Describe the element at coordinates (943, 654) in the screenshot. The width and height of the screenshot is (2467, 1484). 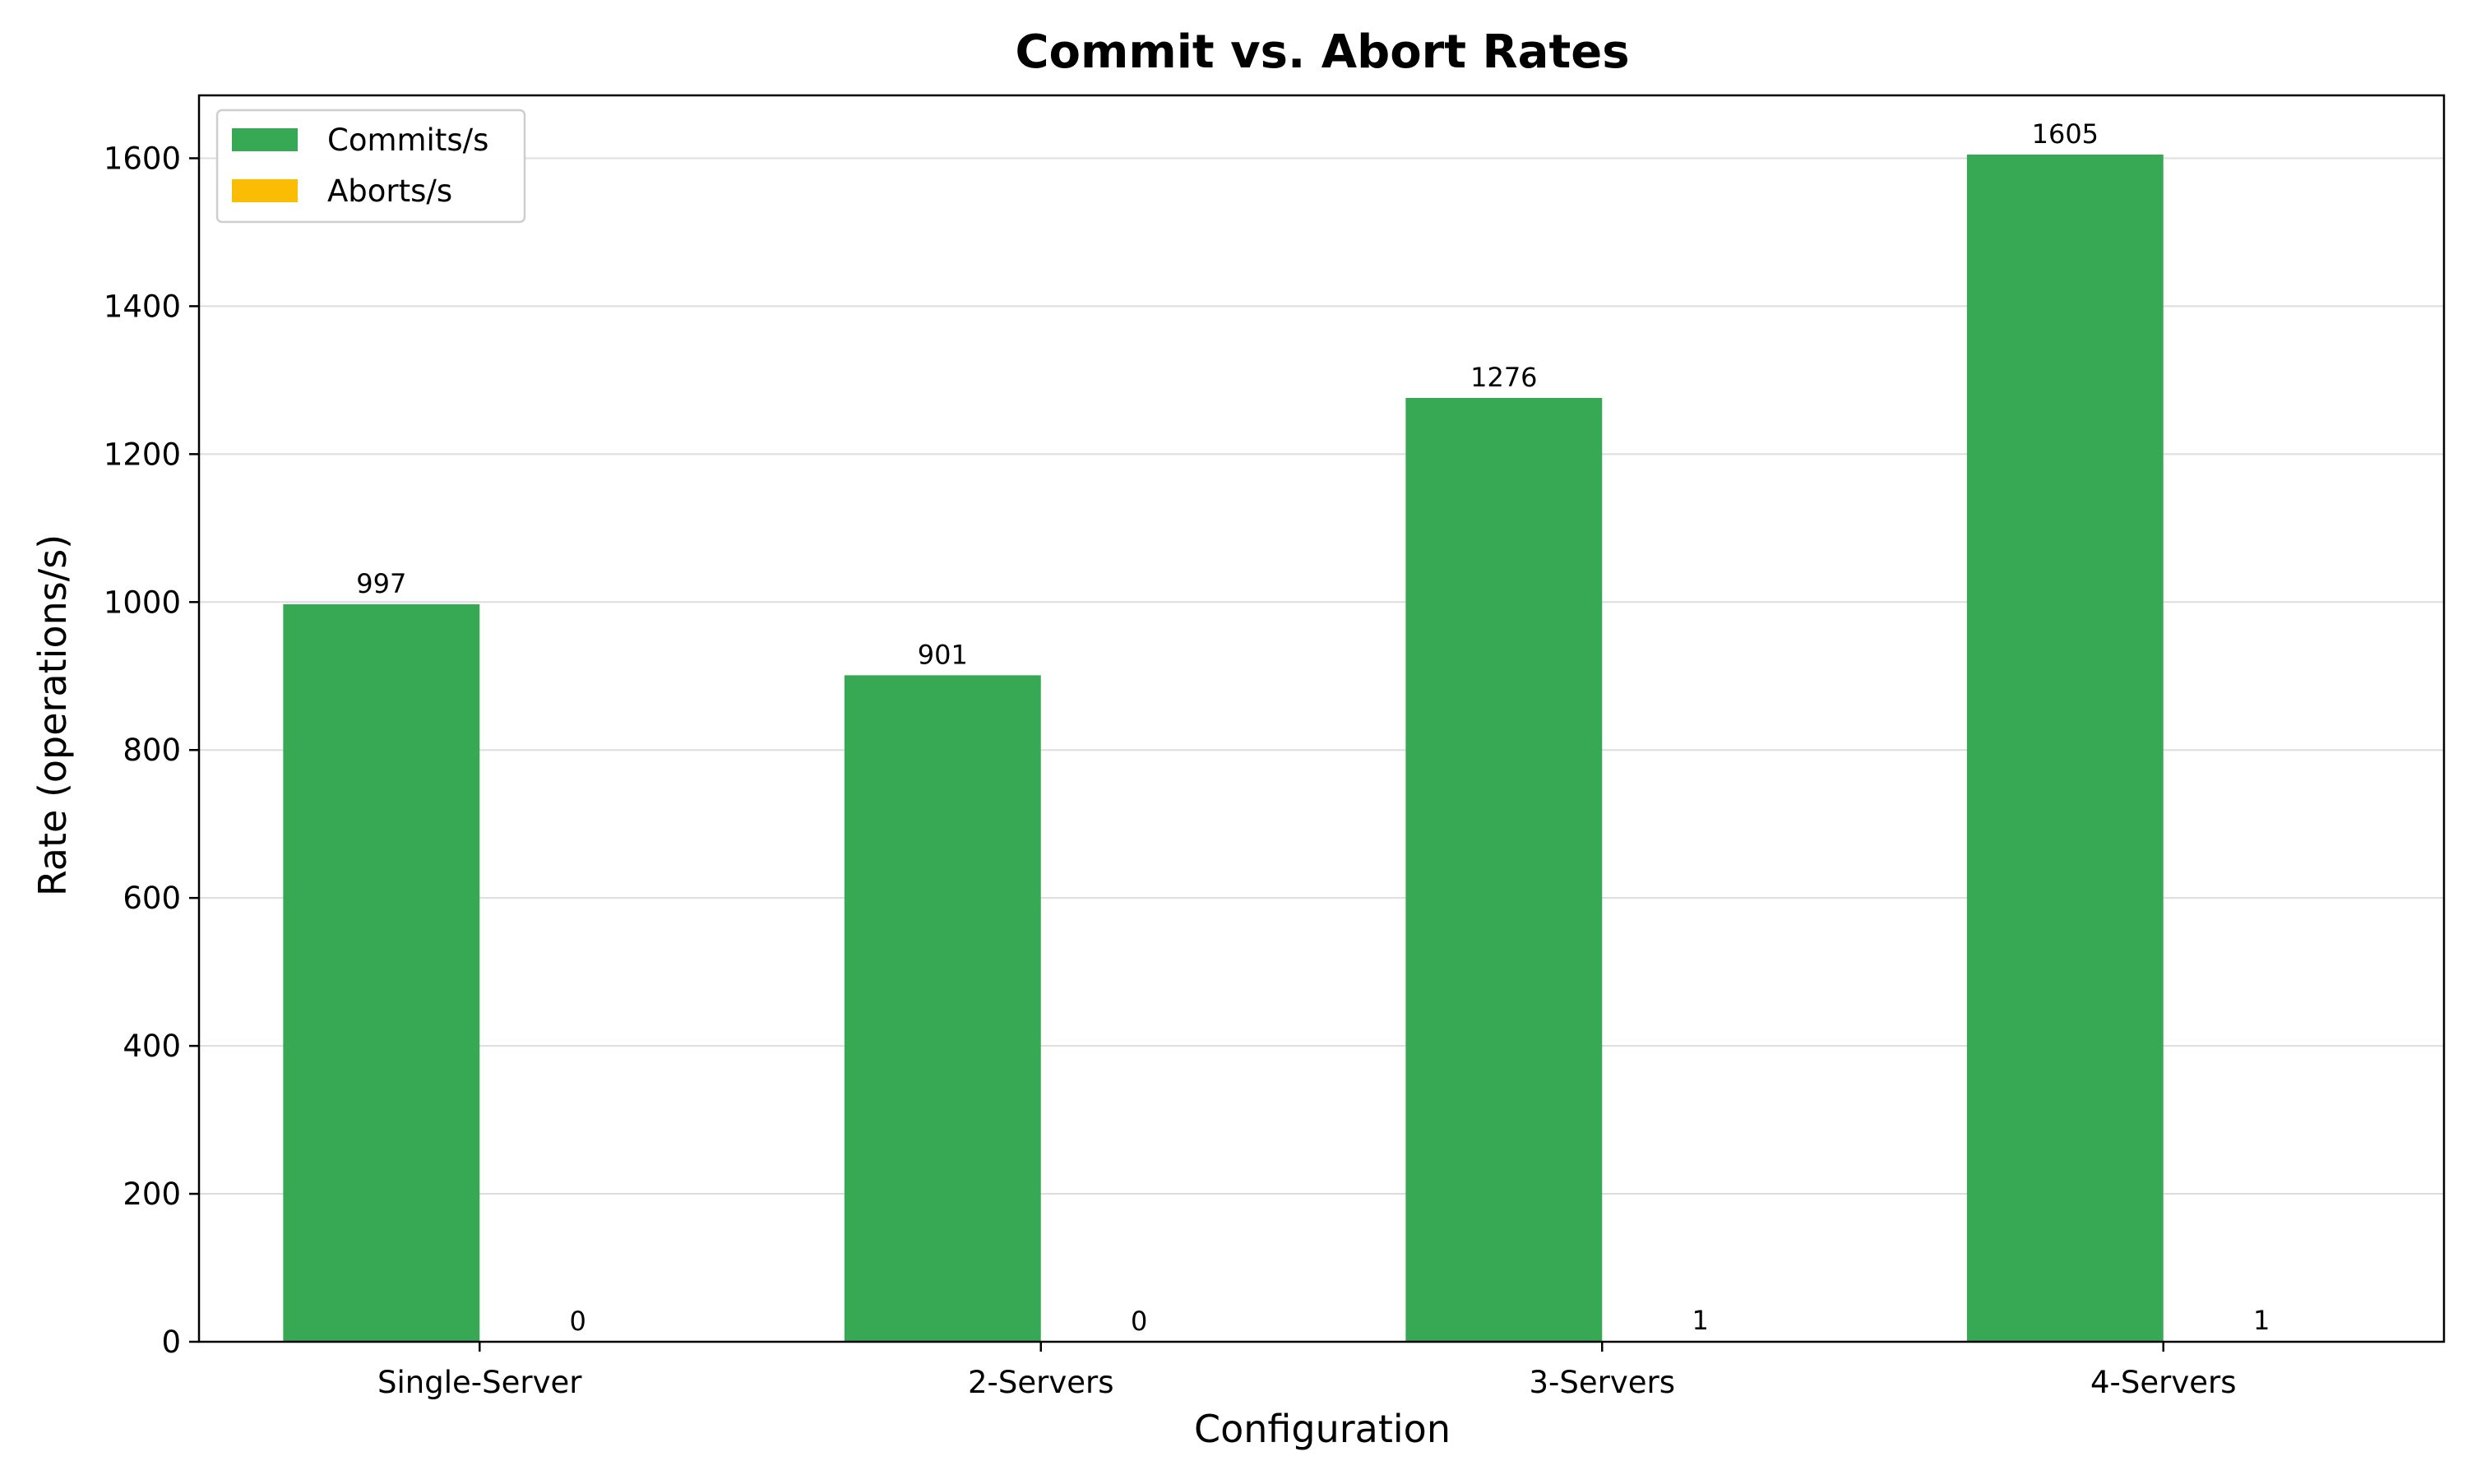
I see `data-label-commits-1: 901` at that location.